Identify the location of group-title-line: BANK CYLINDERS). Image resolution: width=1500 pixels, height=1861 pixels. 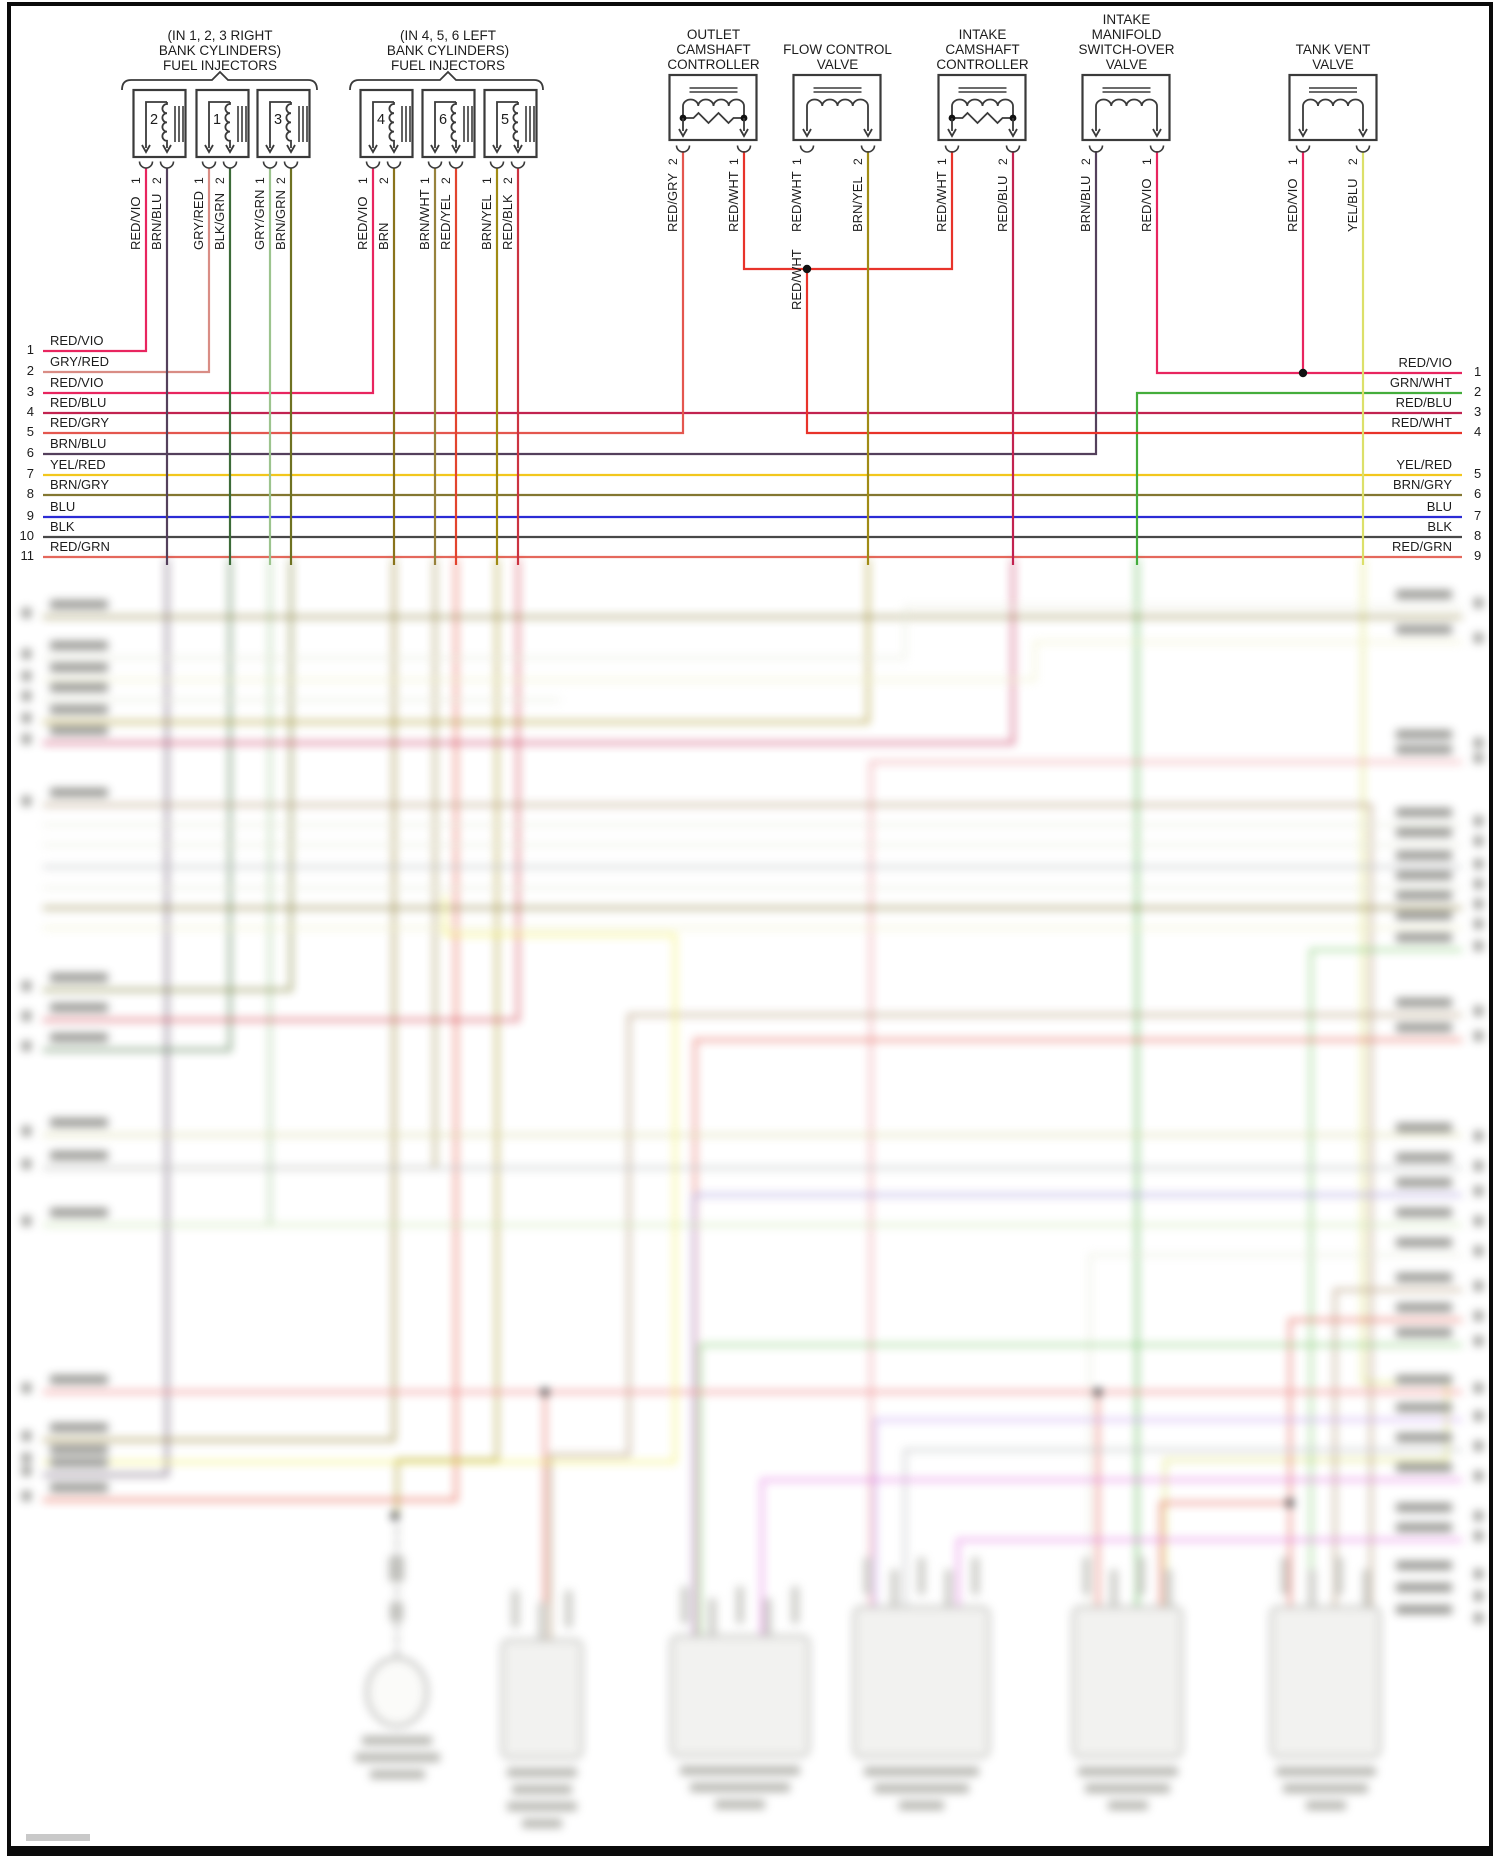
(220, 50).